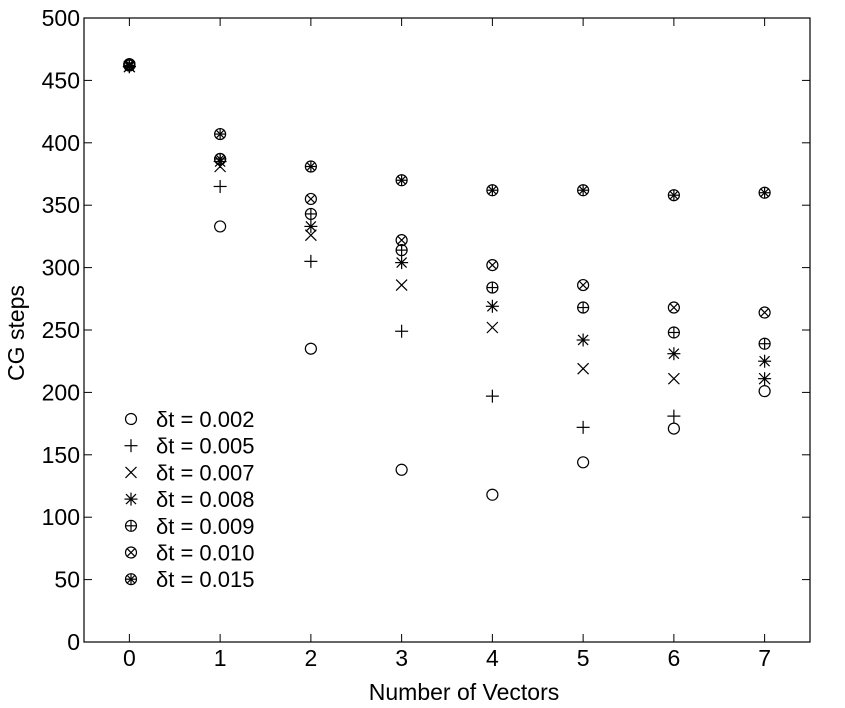 Image resolution: width=845 pixels, height=708 pixels. What do you see at coordinates (61, 205) in the screenshot?
I see `y-tick-label: 350` at bounding box center [61, 205].